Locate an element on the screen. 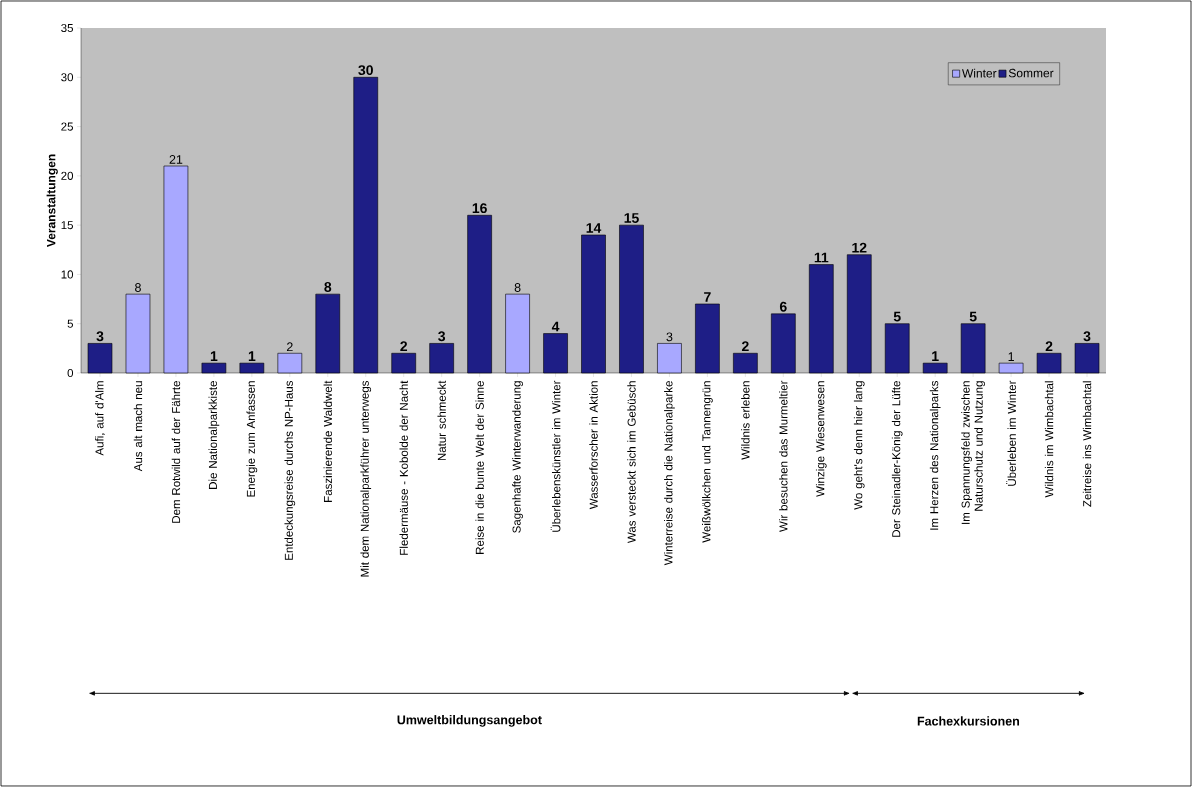 The height and width of the screenshot is (787, 1192). x-tick-label: Im Herzen des Nationalparks is located at coordinates (935, 455).